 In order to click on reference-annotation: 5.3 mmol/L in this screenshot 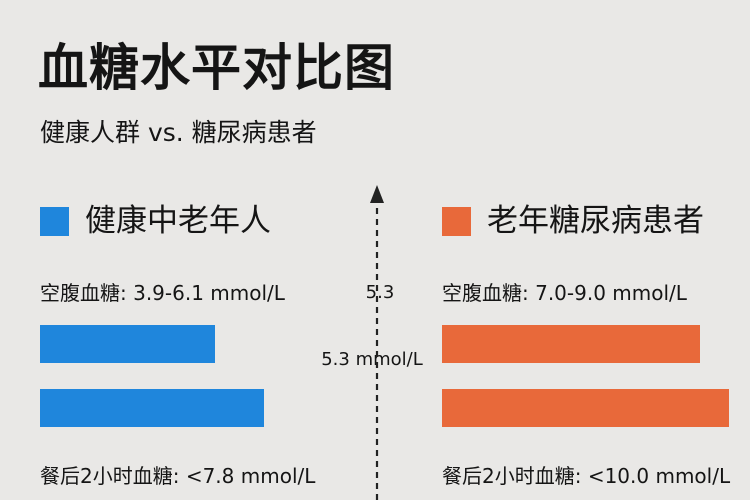, I will do `click(372, 360)`.